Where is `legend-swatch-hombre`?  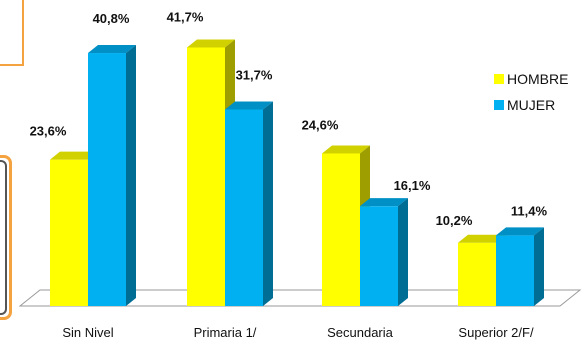
legend-swatch-hombre is located at coordinates (499, 79).